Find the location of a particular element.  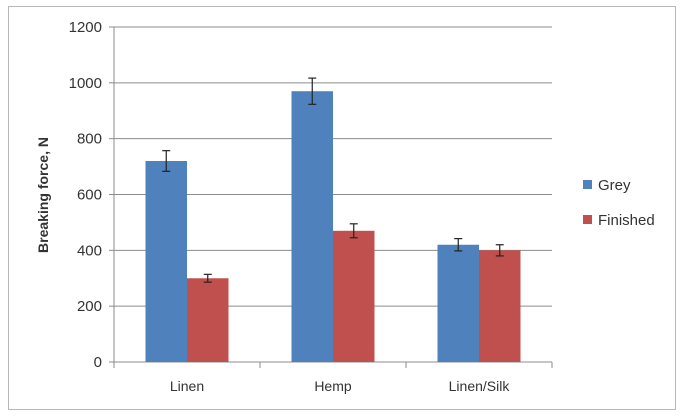

x-tick-label: Linen is located at coordinates (187, 386).